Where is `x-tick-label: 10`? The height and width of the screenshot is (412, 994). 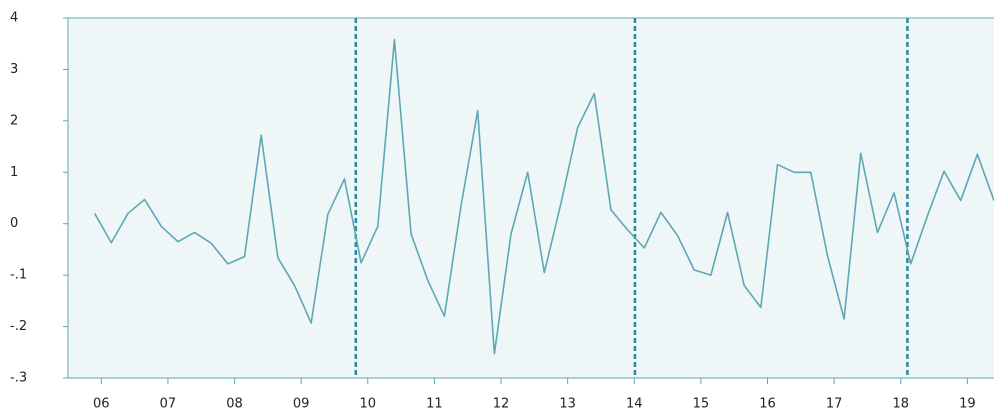
x-tick-label: 10 is located at coordinates (368, 404).